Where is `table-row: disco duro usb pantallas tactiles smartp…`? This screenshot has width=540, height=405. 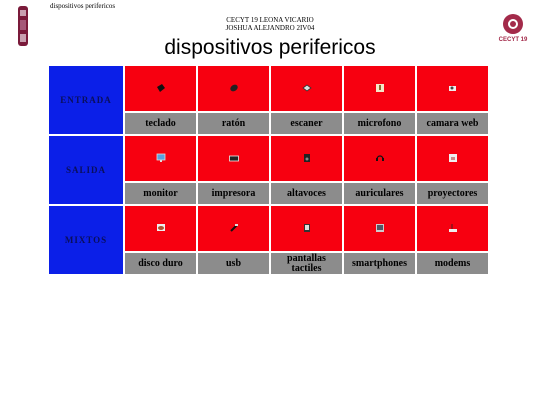
table-row: disco duro usb pantallas tactiles smartp… is located at coordinates (268, 263).